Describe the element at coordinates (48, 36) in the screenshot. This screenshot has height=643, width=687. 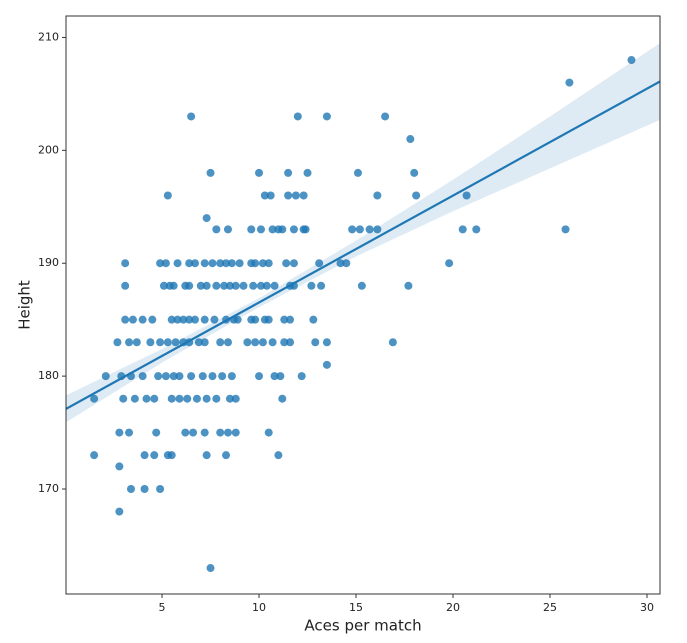
I see `y-tick-label: 210` at that location.